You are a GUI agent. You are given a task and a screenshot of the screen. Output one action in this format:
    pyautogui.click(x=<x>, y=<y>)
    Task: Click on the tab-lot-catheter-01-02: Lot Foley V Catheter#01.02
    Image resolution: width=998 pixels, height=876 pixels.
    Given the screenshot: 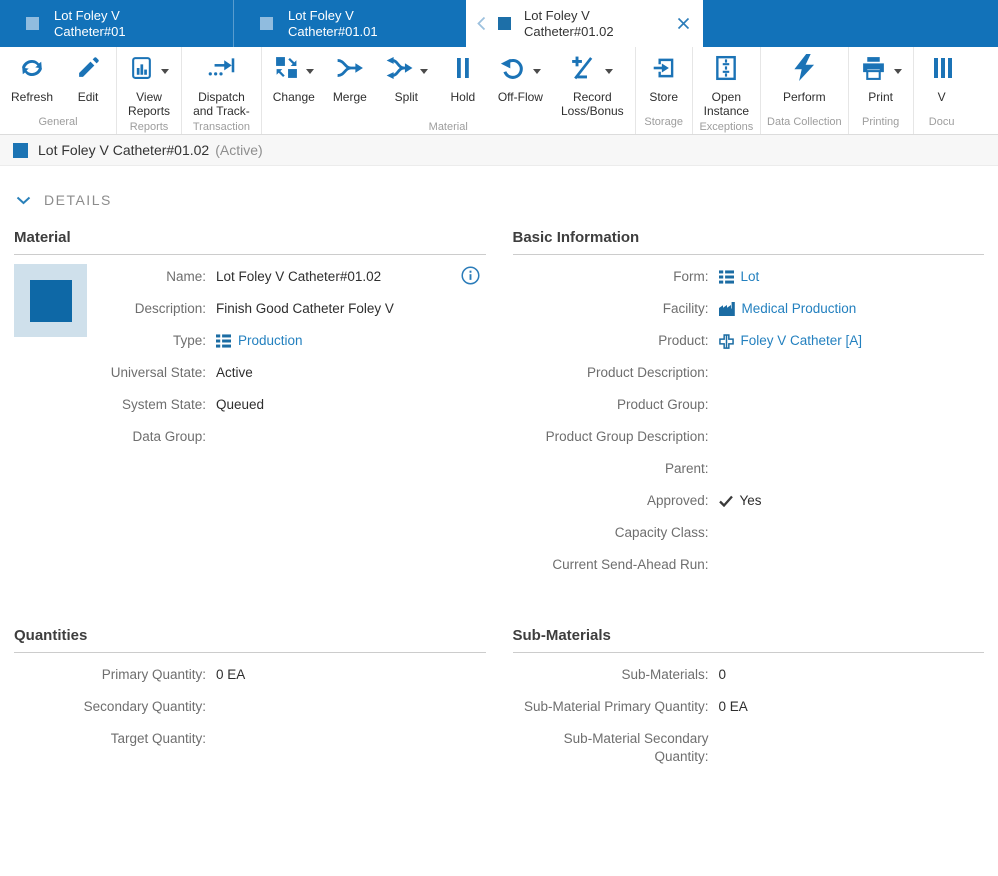 What is the action you would take?
    pyautogui.click(x=584, y=23)
    